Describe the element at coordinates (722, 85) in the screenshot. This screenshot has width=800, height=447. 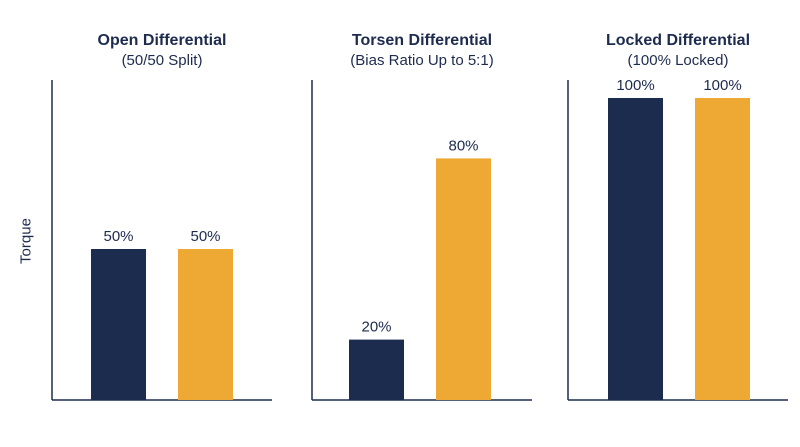
I see `panel-3-bar-2-label: 100%` at that location.